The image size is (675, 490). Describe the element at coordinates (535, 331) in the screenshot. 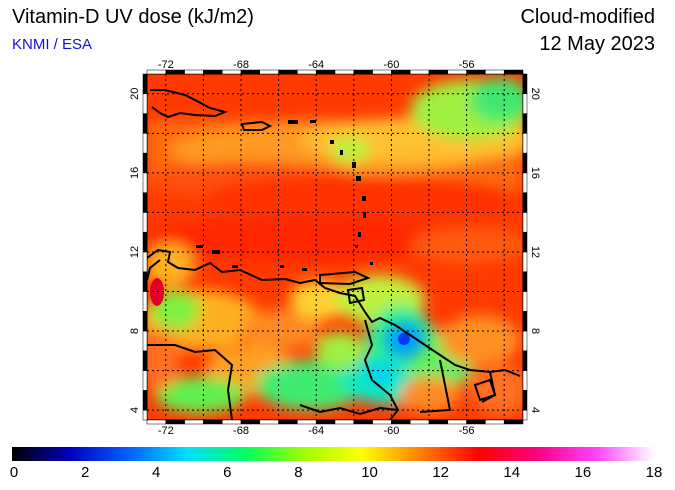

I see `lat-tick-right: 8` at that location.